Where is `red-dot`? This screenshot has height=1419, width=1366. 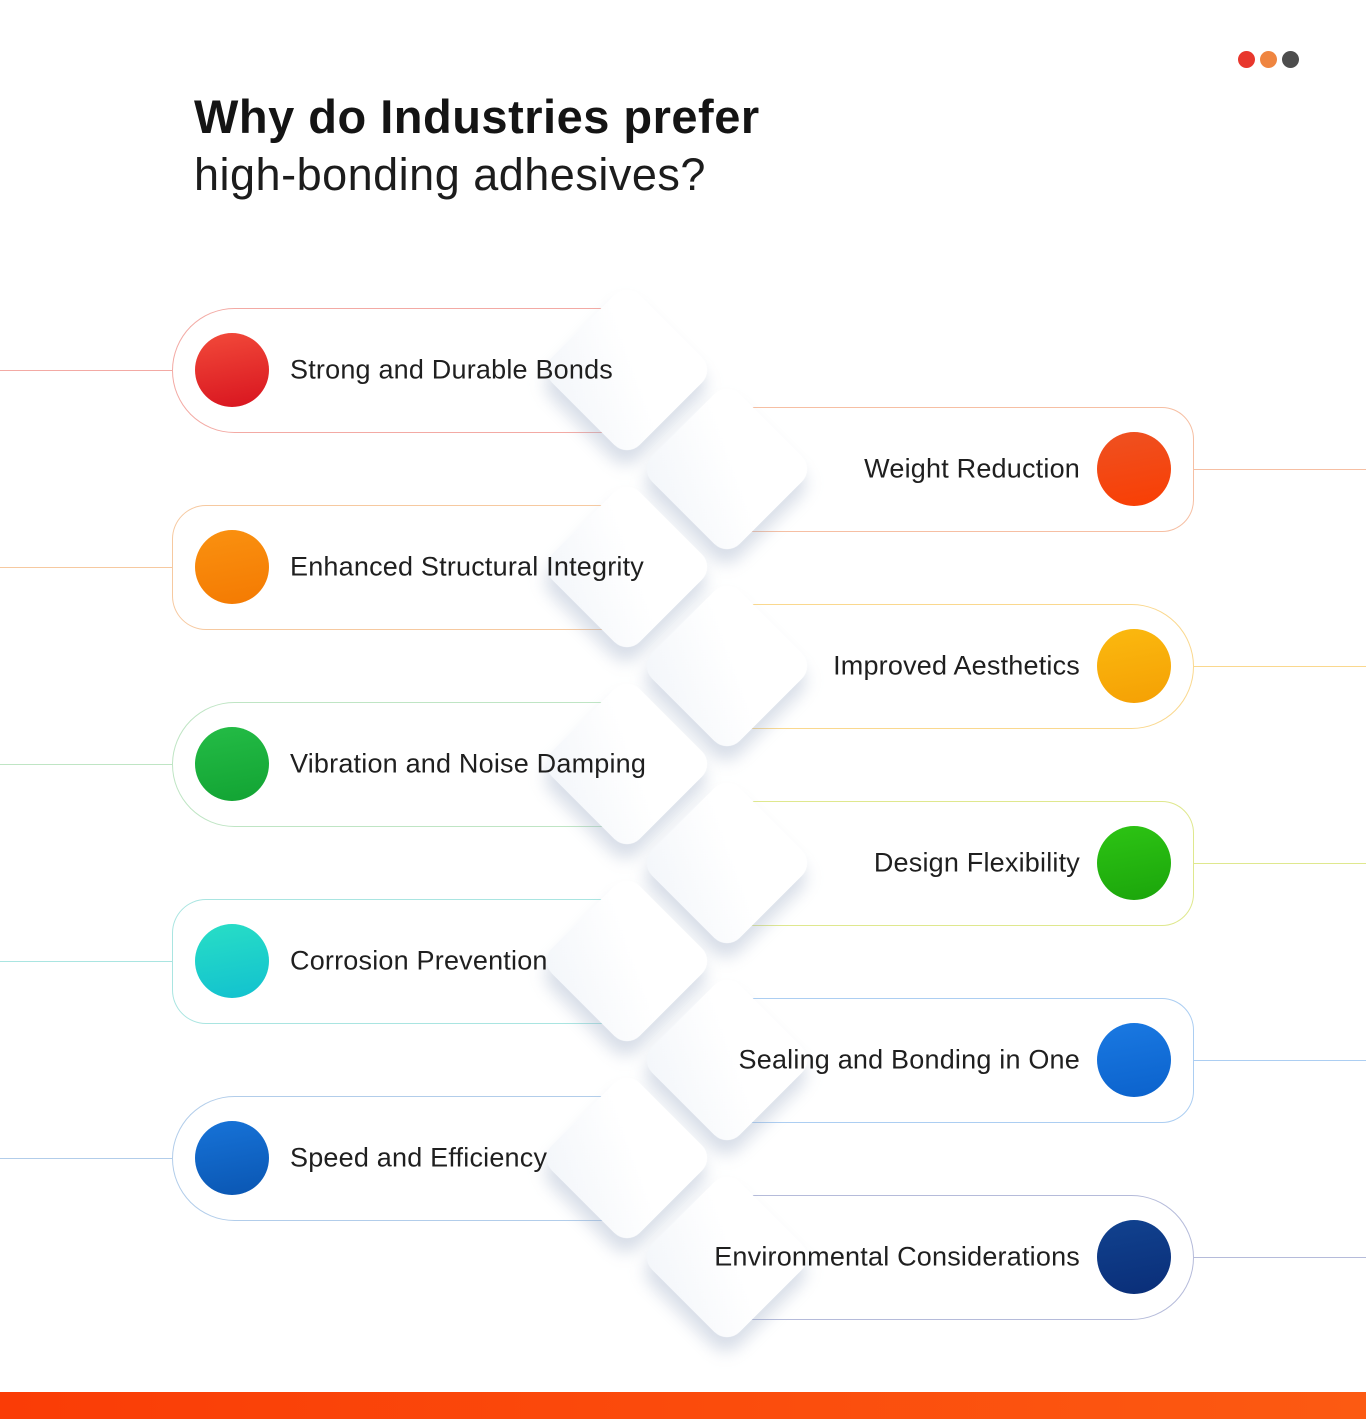
red-dot is located at coordinates (1246, 59).